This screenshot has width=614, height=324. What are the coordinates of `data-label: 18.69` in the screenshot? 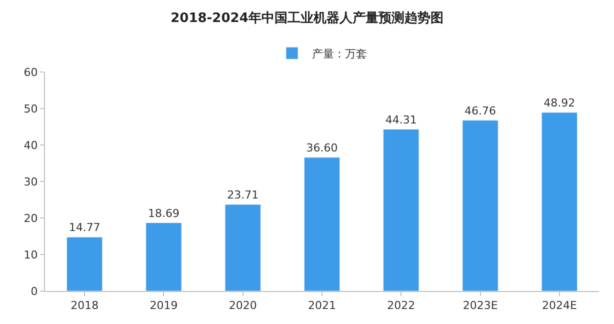 It's located at (164, 213).